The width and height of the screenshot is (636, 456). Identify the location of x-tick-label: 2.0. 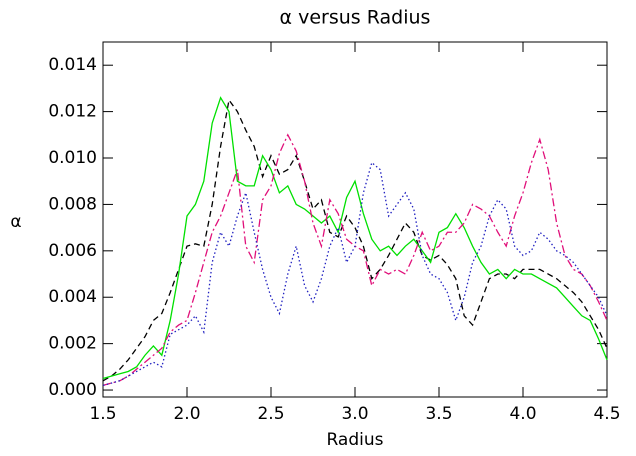
(186, 414).